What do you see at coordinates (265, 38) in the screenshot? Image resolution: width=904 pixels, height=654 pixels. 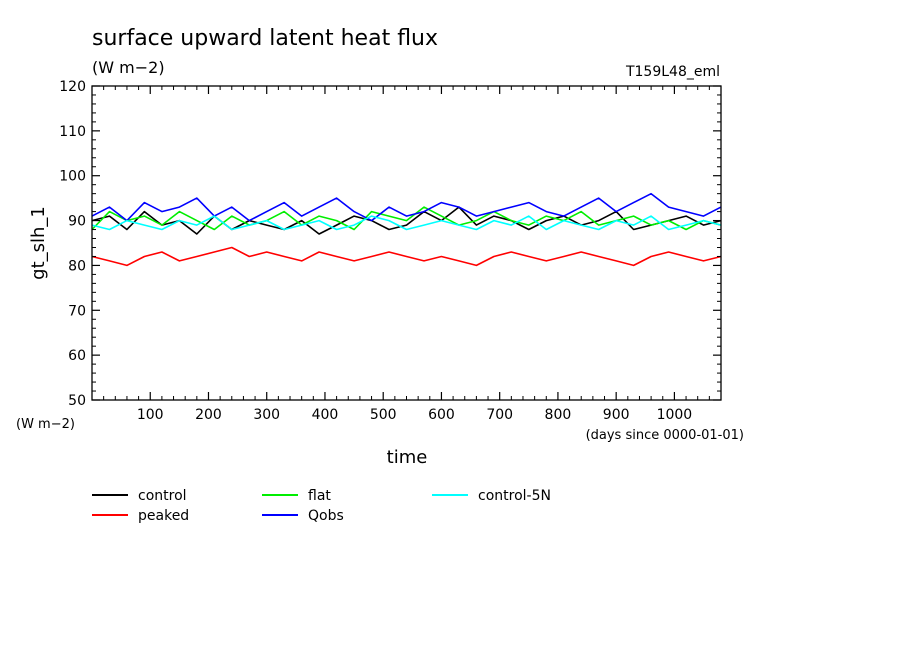 I see `chart-title: surface upward latent heat flux` at bounding box center [265, 38].